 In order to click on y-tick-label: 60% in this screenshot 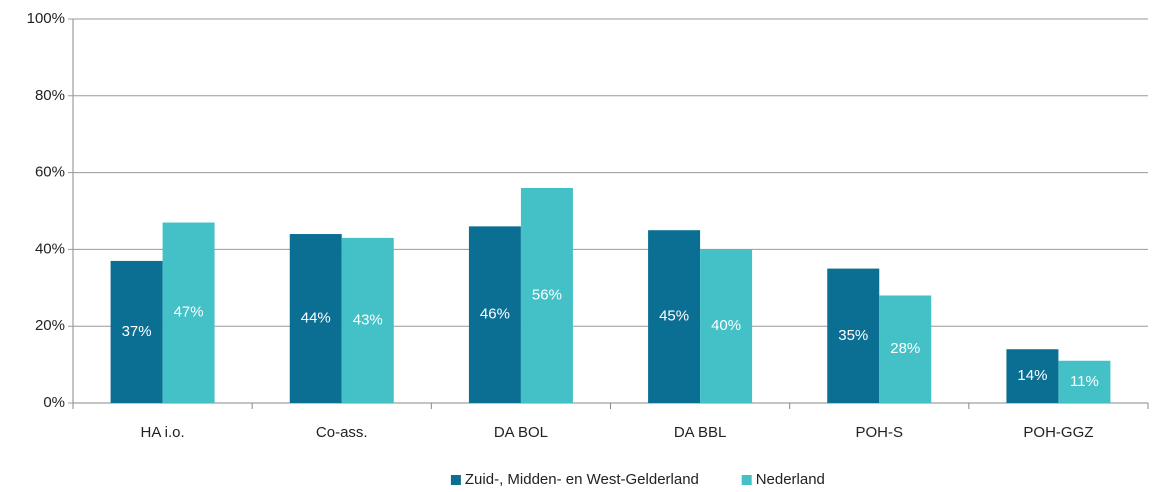, I will do `click(50, 172)`.